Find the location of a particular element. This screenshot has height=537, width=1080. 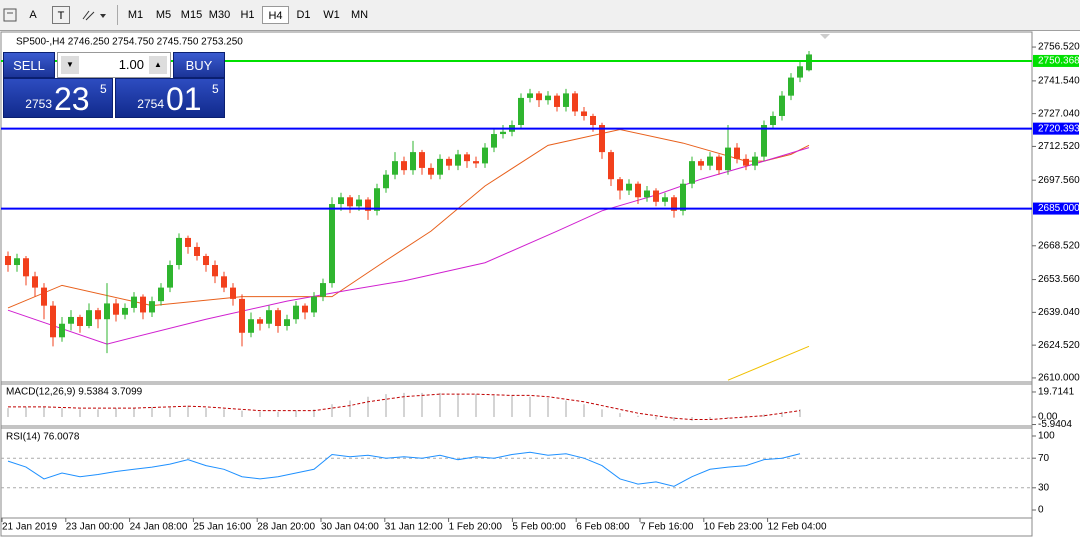

x-tick-label: 28 Jan 20:00 is located at coordinates (286, 527).